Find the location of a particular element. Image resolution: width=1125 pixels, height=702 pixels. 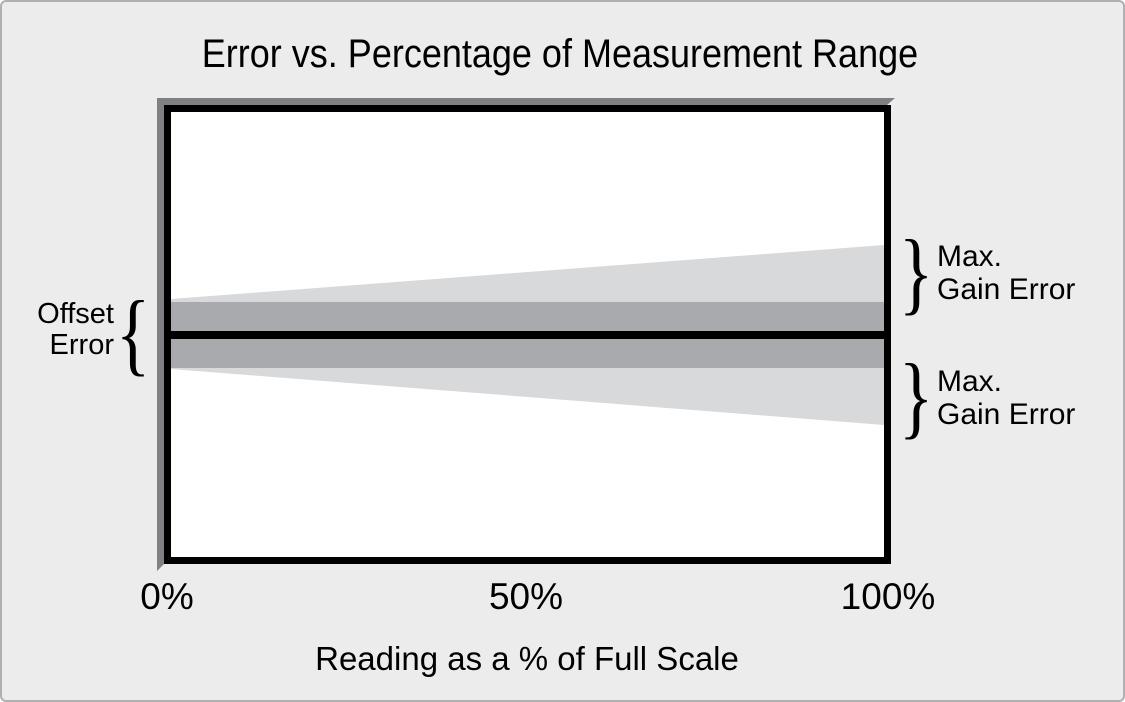

gain-error-upper-label-line1: Max. is located at coordinates (970, 256).